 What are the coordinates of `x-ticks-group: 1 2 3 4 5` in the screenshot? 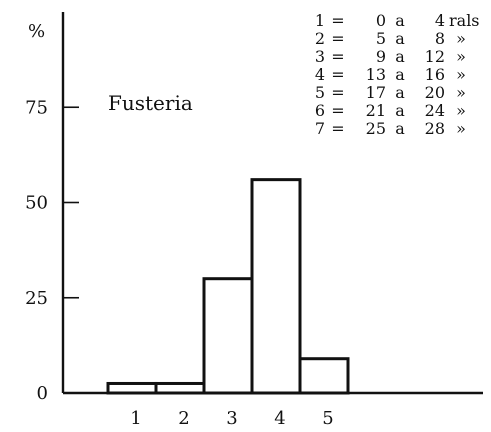 It's located at (231, 418).